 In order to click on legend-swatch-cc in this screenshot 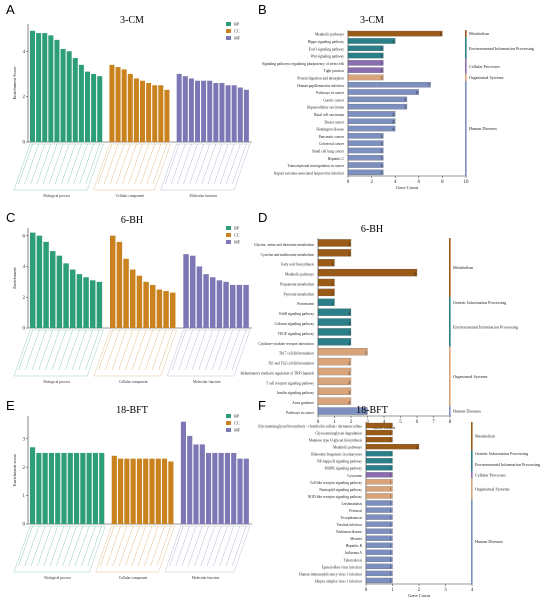, I will do `click(228, 423)`.